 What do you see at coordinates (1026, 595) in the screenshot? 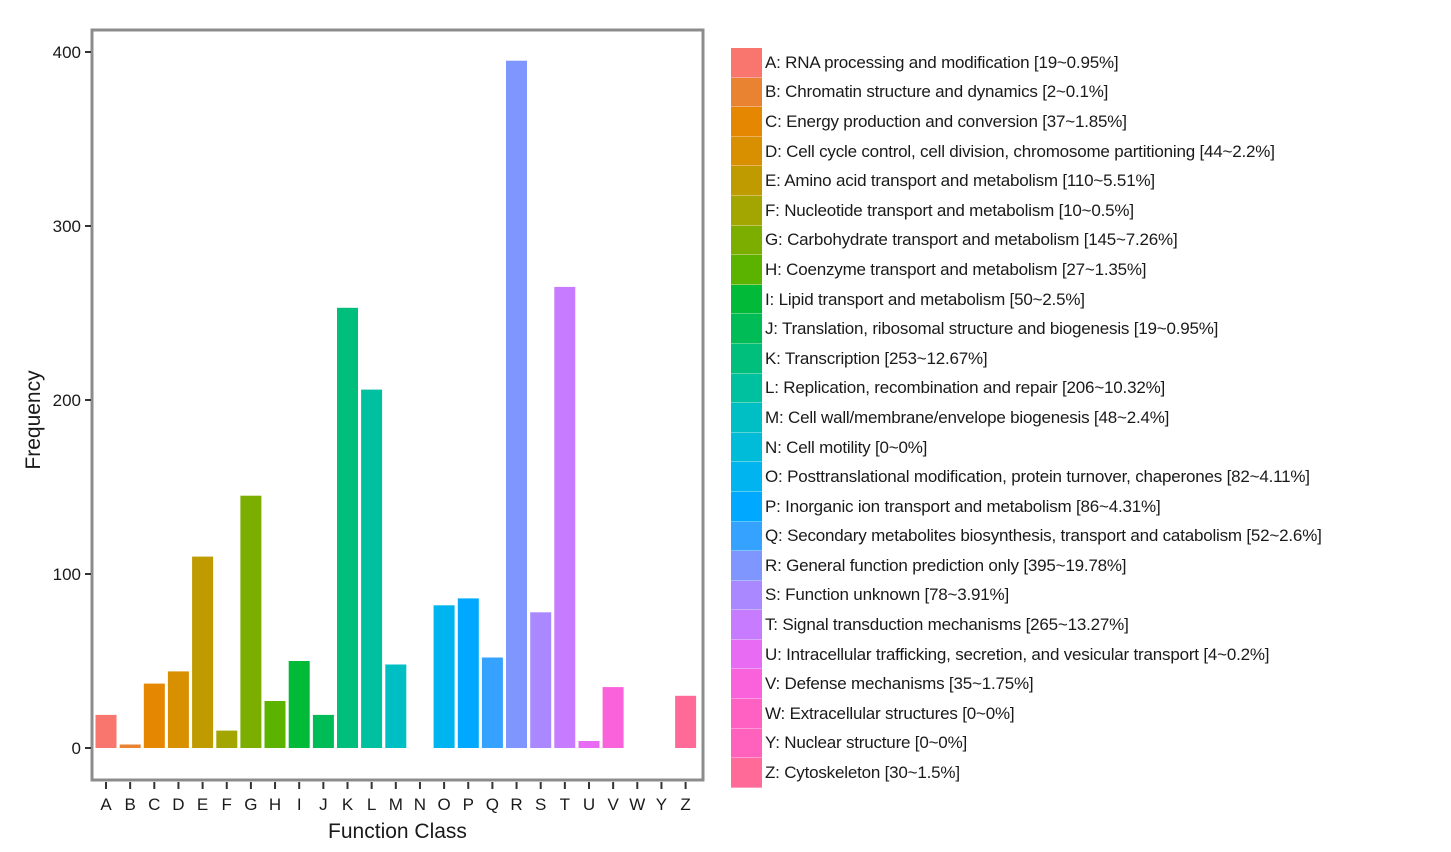
I see `legend-item: S: Function unknown [78~3.91%]` at bounding box center [1026, 595].